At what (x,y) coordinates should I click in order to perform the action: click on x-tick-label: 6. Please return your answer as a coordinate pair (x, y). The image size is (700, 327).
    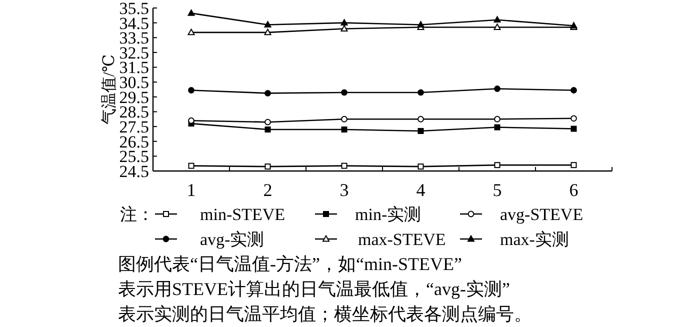
    Looking at the image, I should click on (573, 190).